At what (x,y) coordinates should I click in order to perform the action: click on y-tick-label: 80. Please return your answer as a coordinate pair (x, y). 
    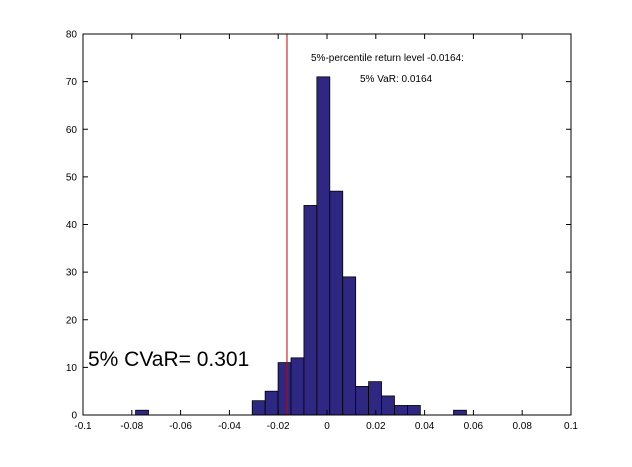
    Looking at the image, I should click on (72, 35).